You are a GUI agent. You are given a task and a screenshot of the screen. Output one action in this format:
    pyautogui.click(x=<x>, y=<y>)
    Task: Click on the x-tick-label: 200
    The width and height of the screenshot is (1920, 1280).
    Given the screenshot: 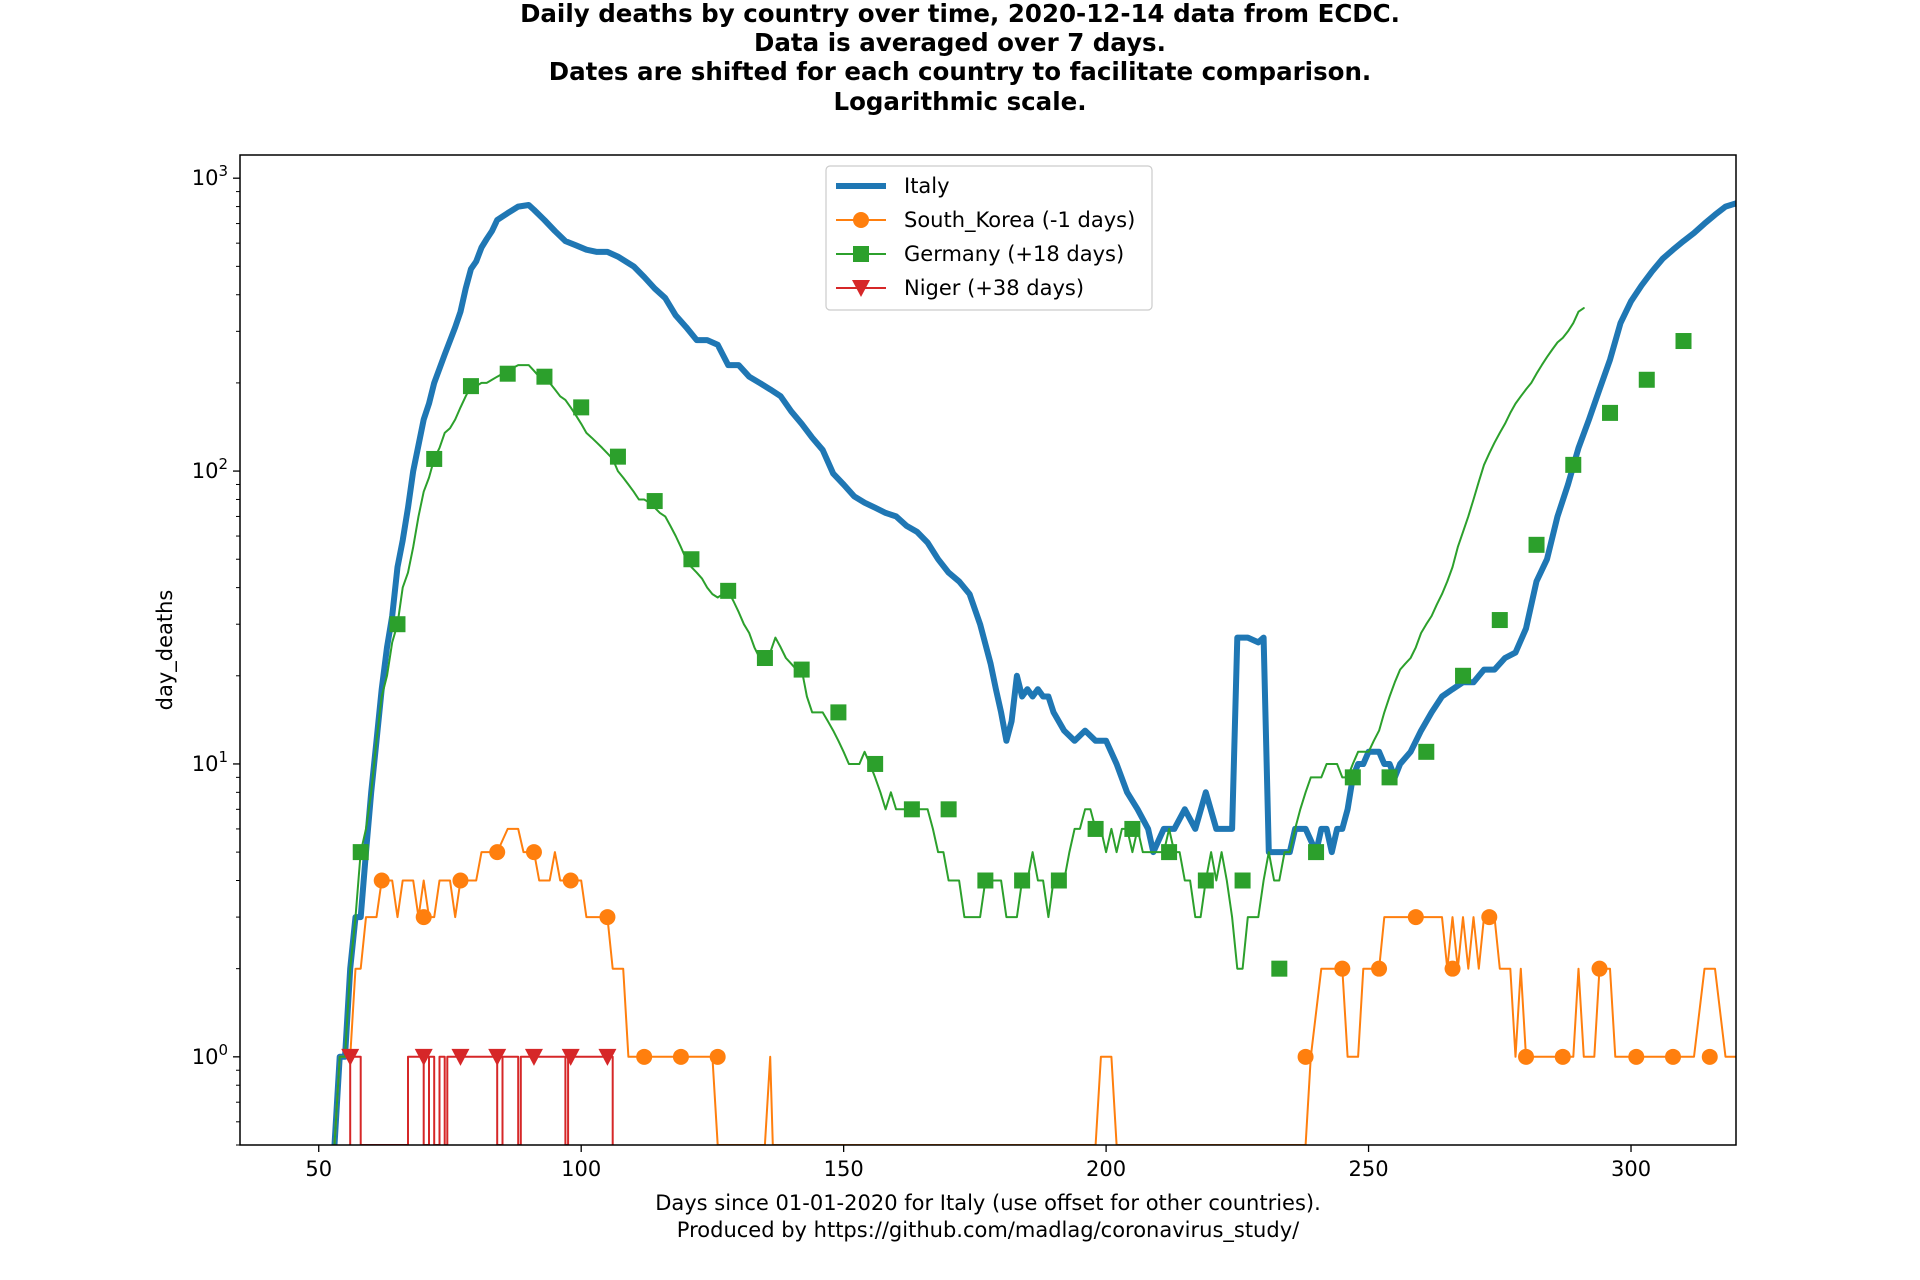 What is the action you would take?
    pyautogui.click(x=1106, y=1169)
    